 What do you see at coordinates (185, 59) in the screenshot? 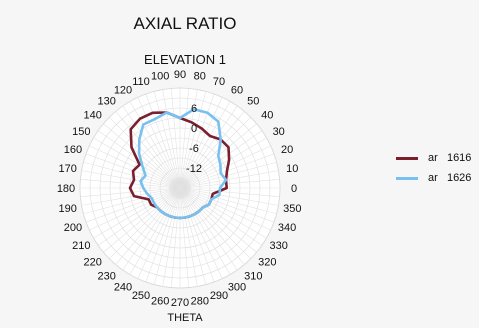
I see `chart-subtitle: ELEVATION 1` at bounding box center [185, 59].